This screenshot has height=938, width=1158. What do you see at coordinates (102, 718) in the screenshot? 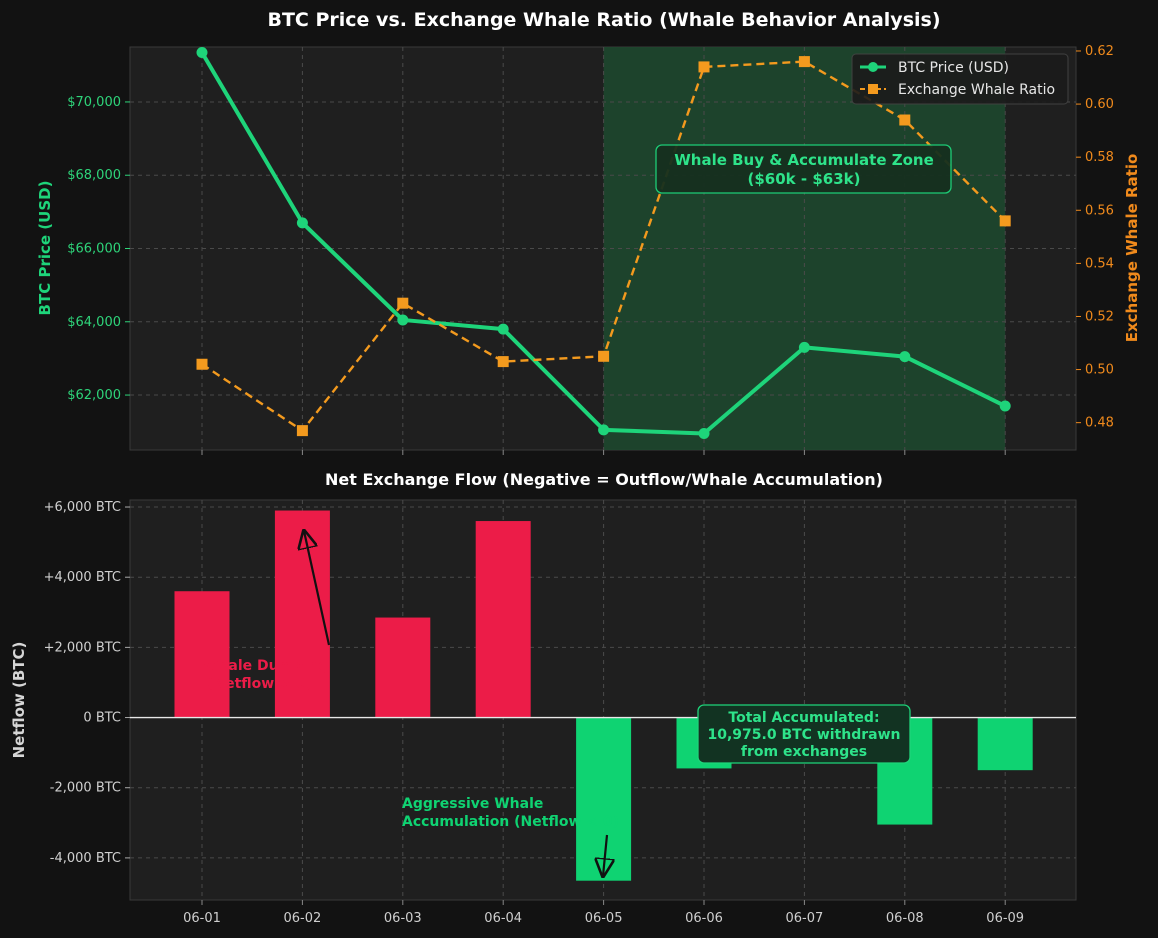
I see `bottom-tick-label: 0 BTC` at bounding box center [102, 718].